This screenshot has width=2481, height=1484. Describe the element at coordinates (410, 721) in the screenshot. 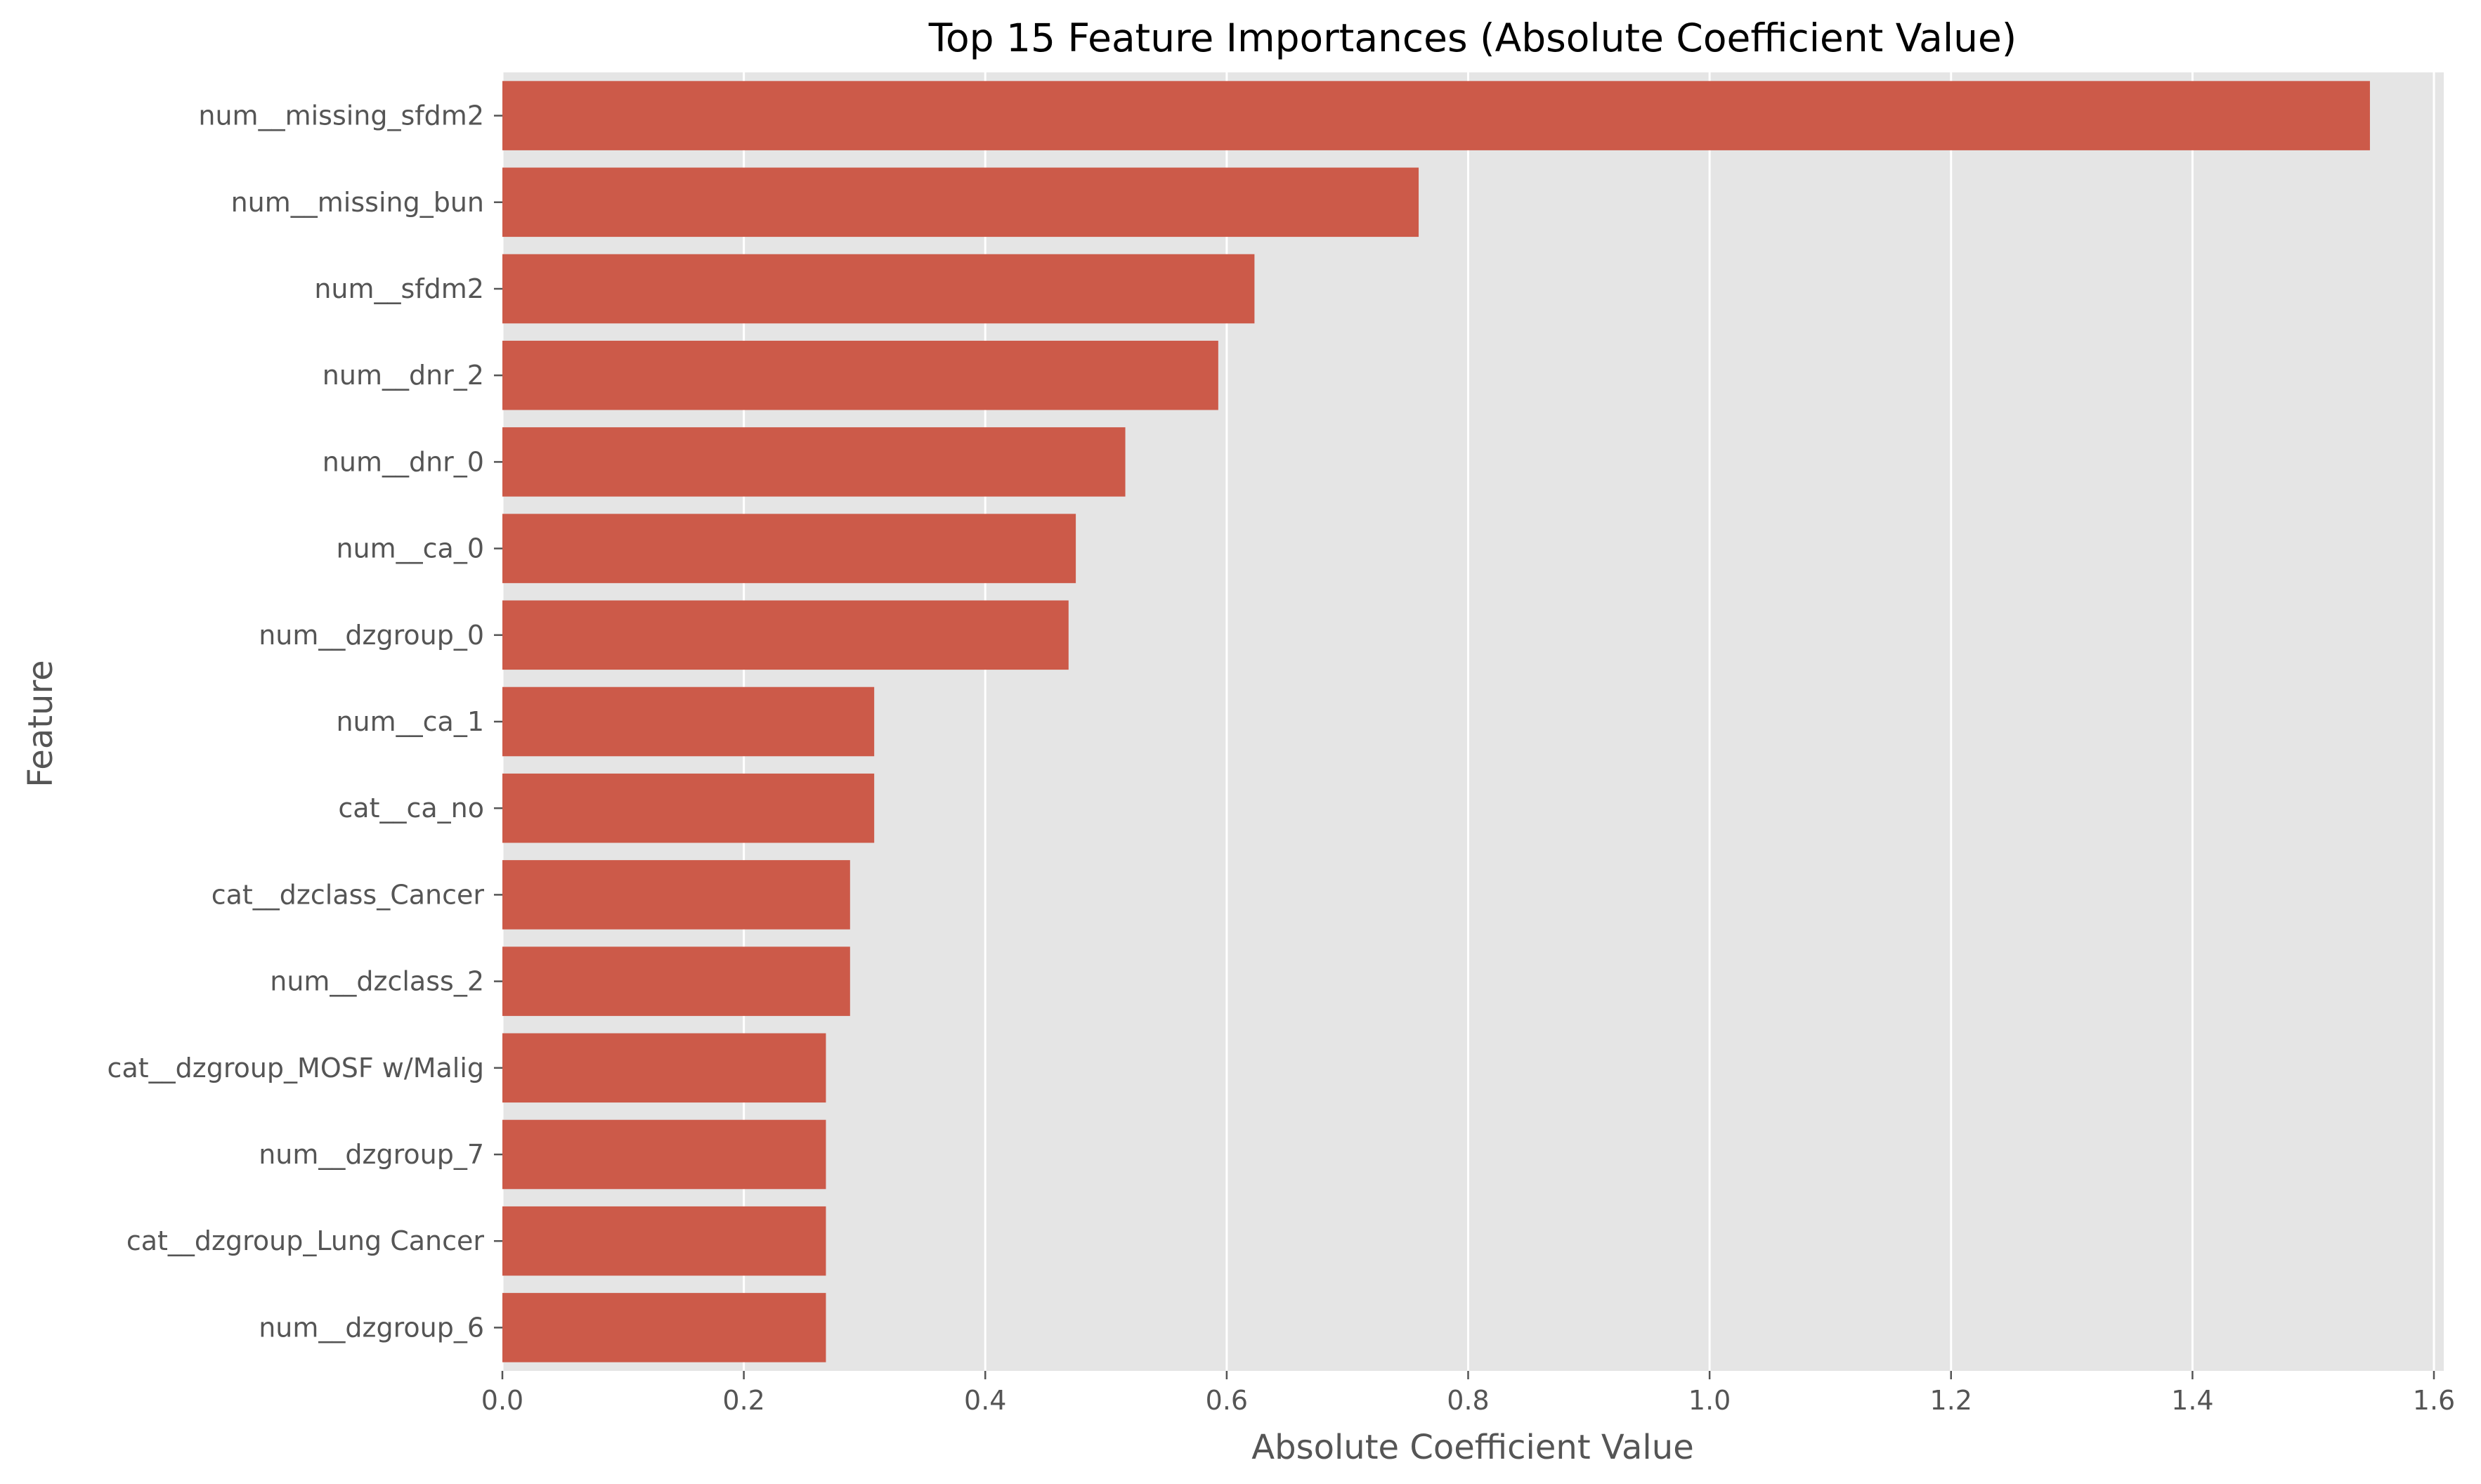

I see `y-tick-label: num__ca_1` at that location.